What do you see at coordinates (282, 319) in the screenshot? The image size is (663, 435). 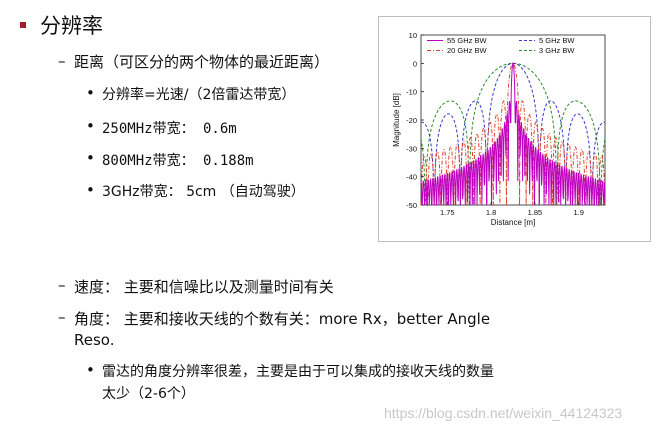 I see `section-angle: 角度： 主要和接收天线的个数有关：more Rx，better Angle` at bounding box center [282, 319].